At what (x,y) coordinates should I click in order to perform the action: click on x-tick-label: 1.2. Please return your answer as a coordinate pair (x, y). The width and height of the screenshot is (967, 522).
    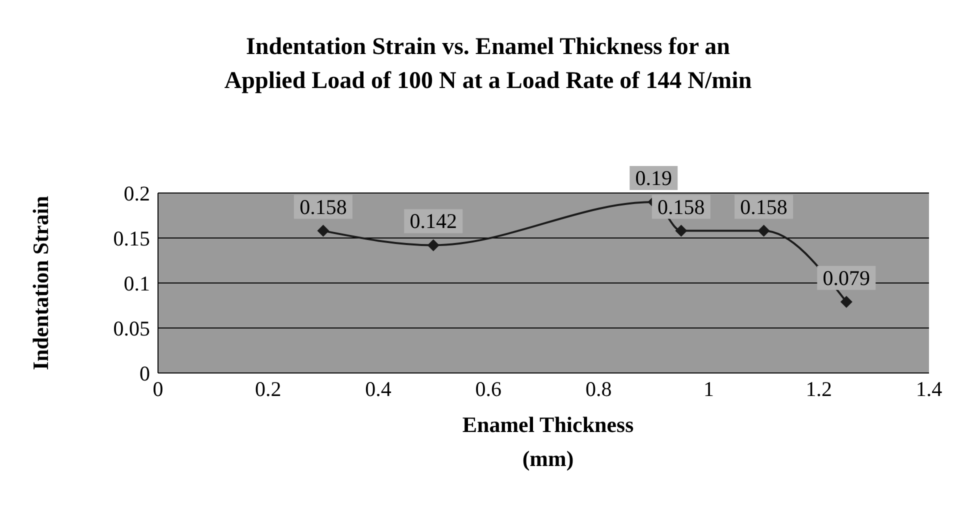
    Looking at the image, I should click on (819, 388).